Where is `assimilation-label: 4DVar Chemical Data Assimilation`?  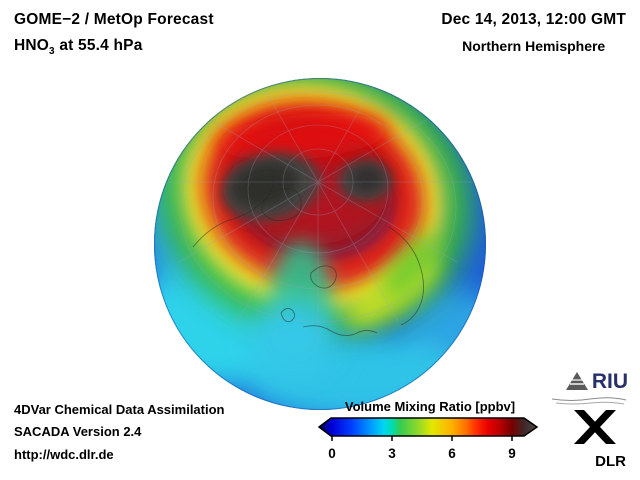 assimilation-label: 4DVar Chemical Data Assimilation is located at coordinates (119, 409).